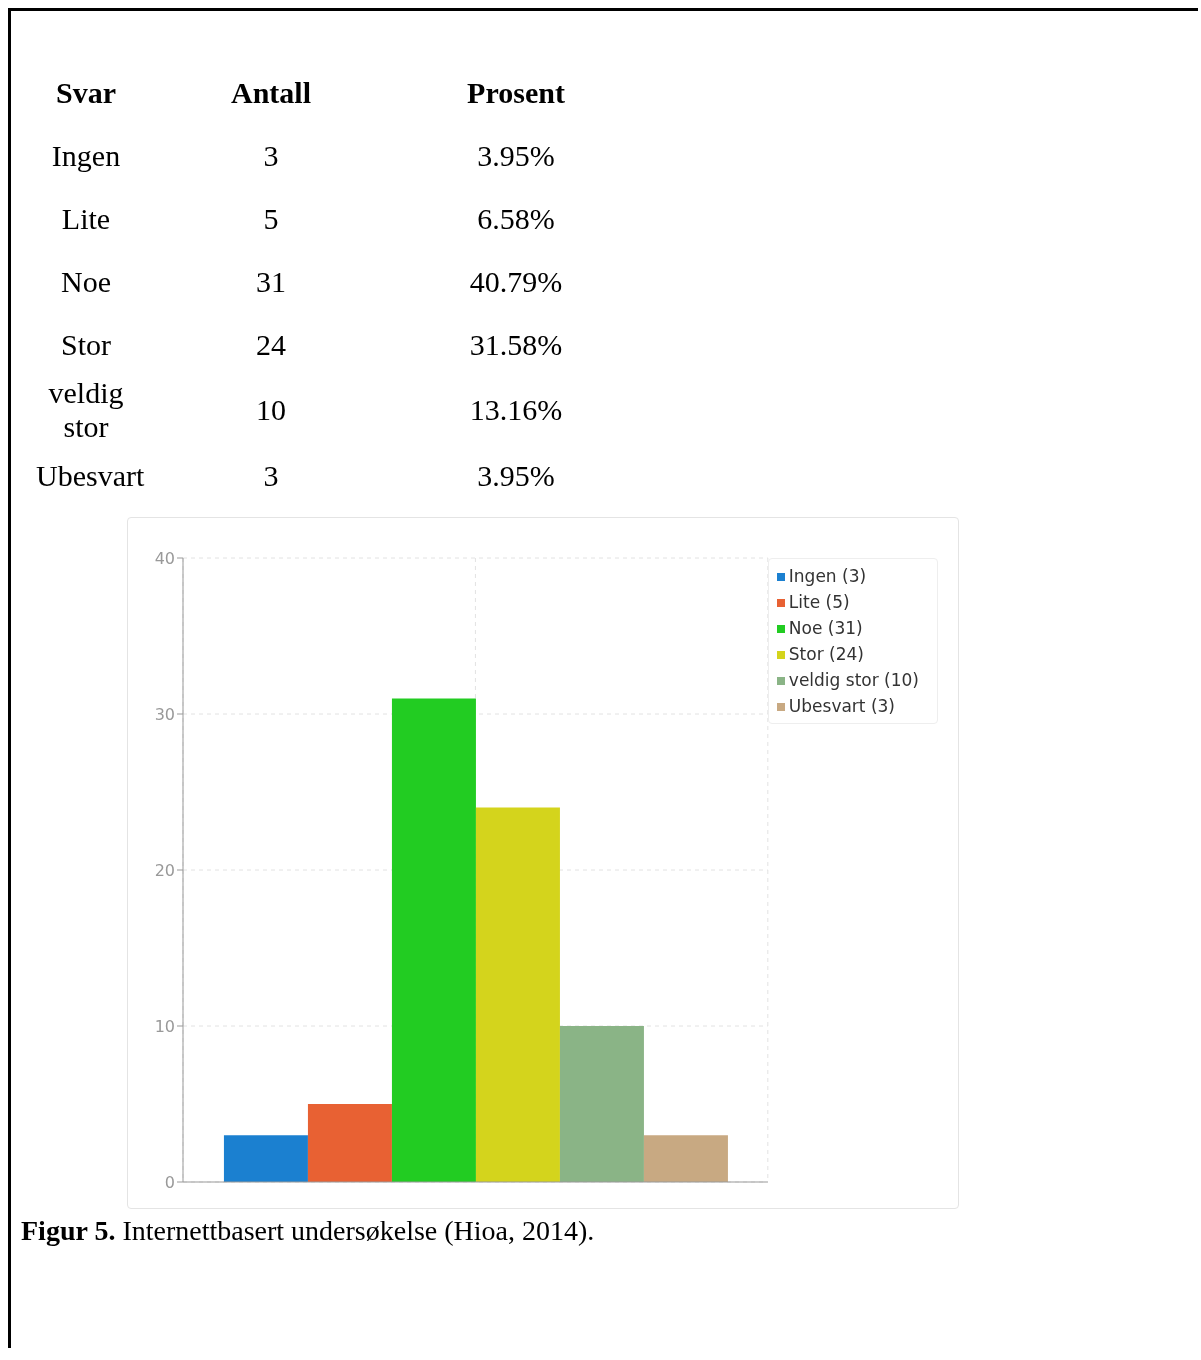 This screenshot has width=1201, height=1360. Describe the element at coordinates (308, 1230) in the screenshot. I see `text: Figur 5. Internettbasert undersøkelse (Hioa, 2014).` at that location.